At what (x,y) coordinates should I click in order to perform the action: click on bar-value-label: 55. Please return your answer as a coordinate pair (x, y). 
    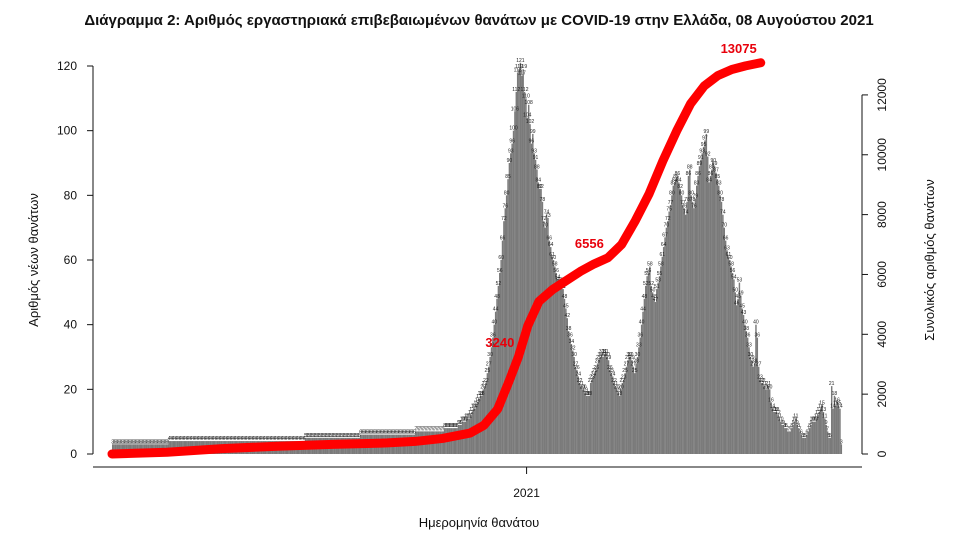
    Looking at the image, I should click on (647, 274).